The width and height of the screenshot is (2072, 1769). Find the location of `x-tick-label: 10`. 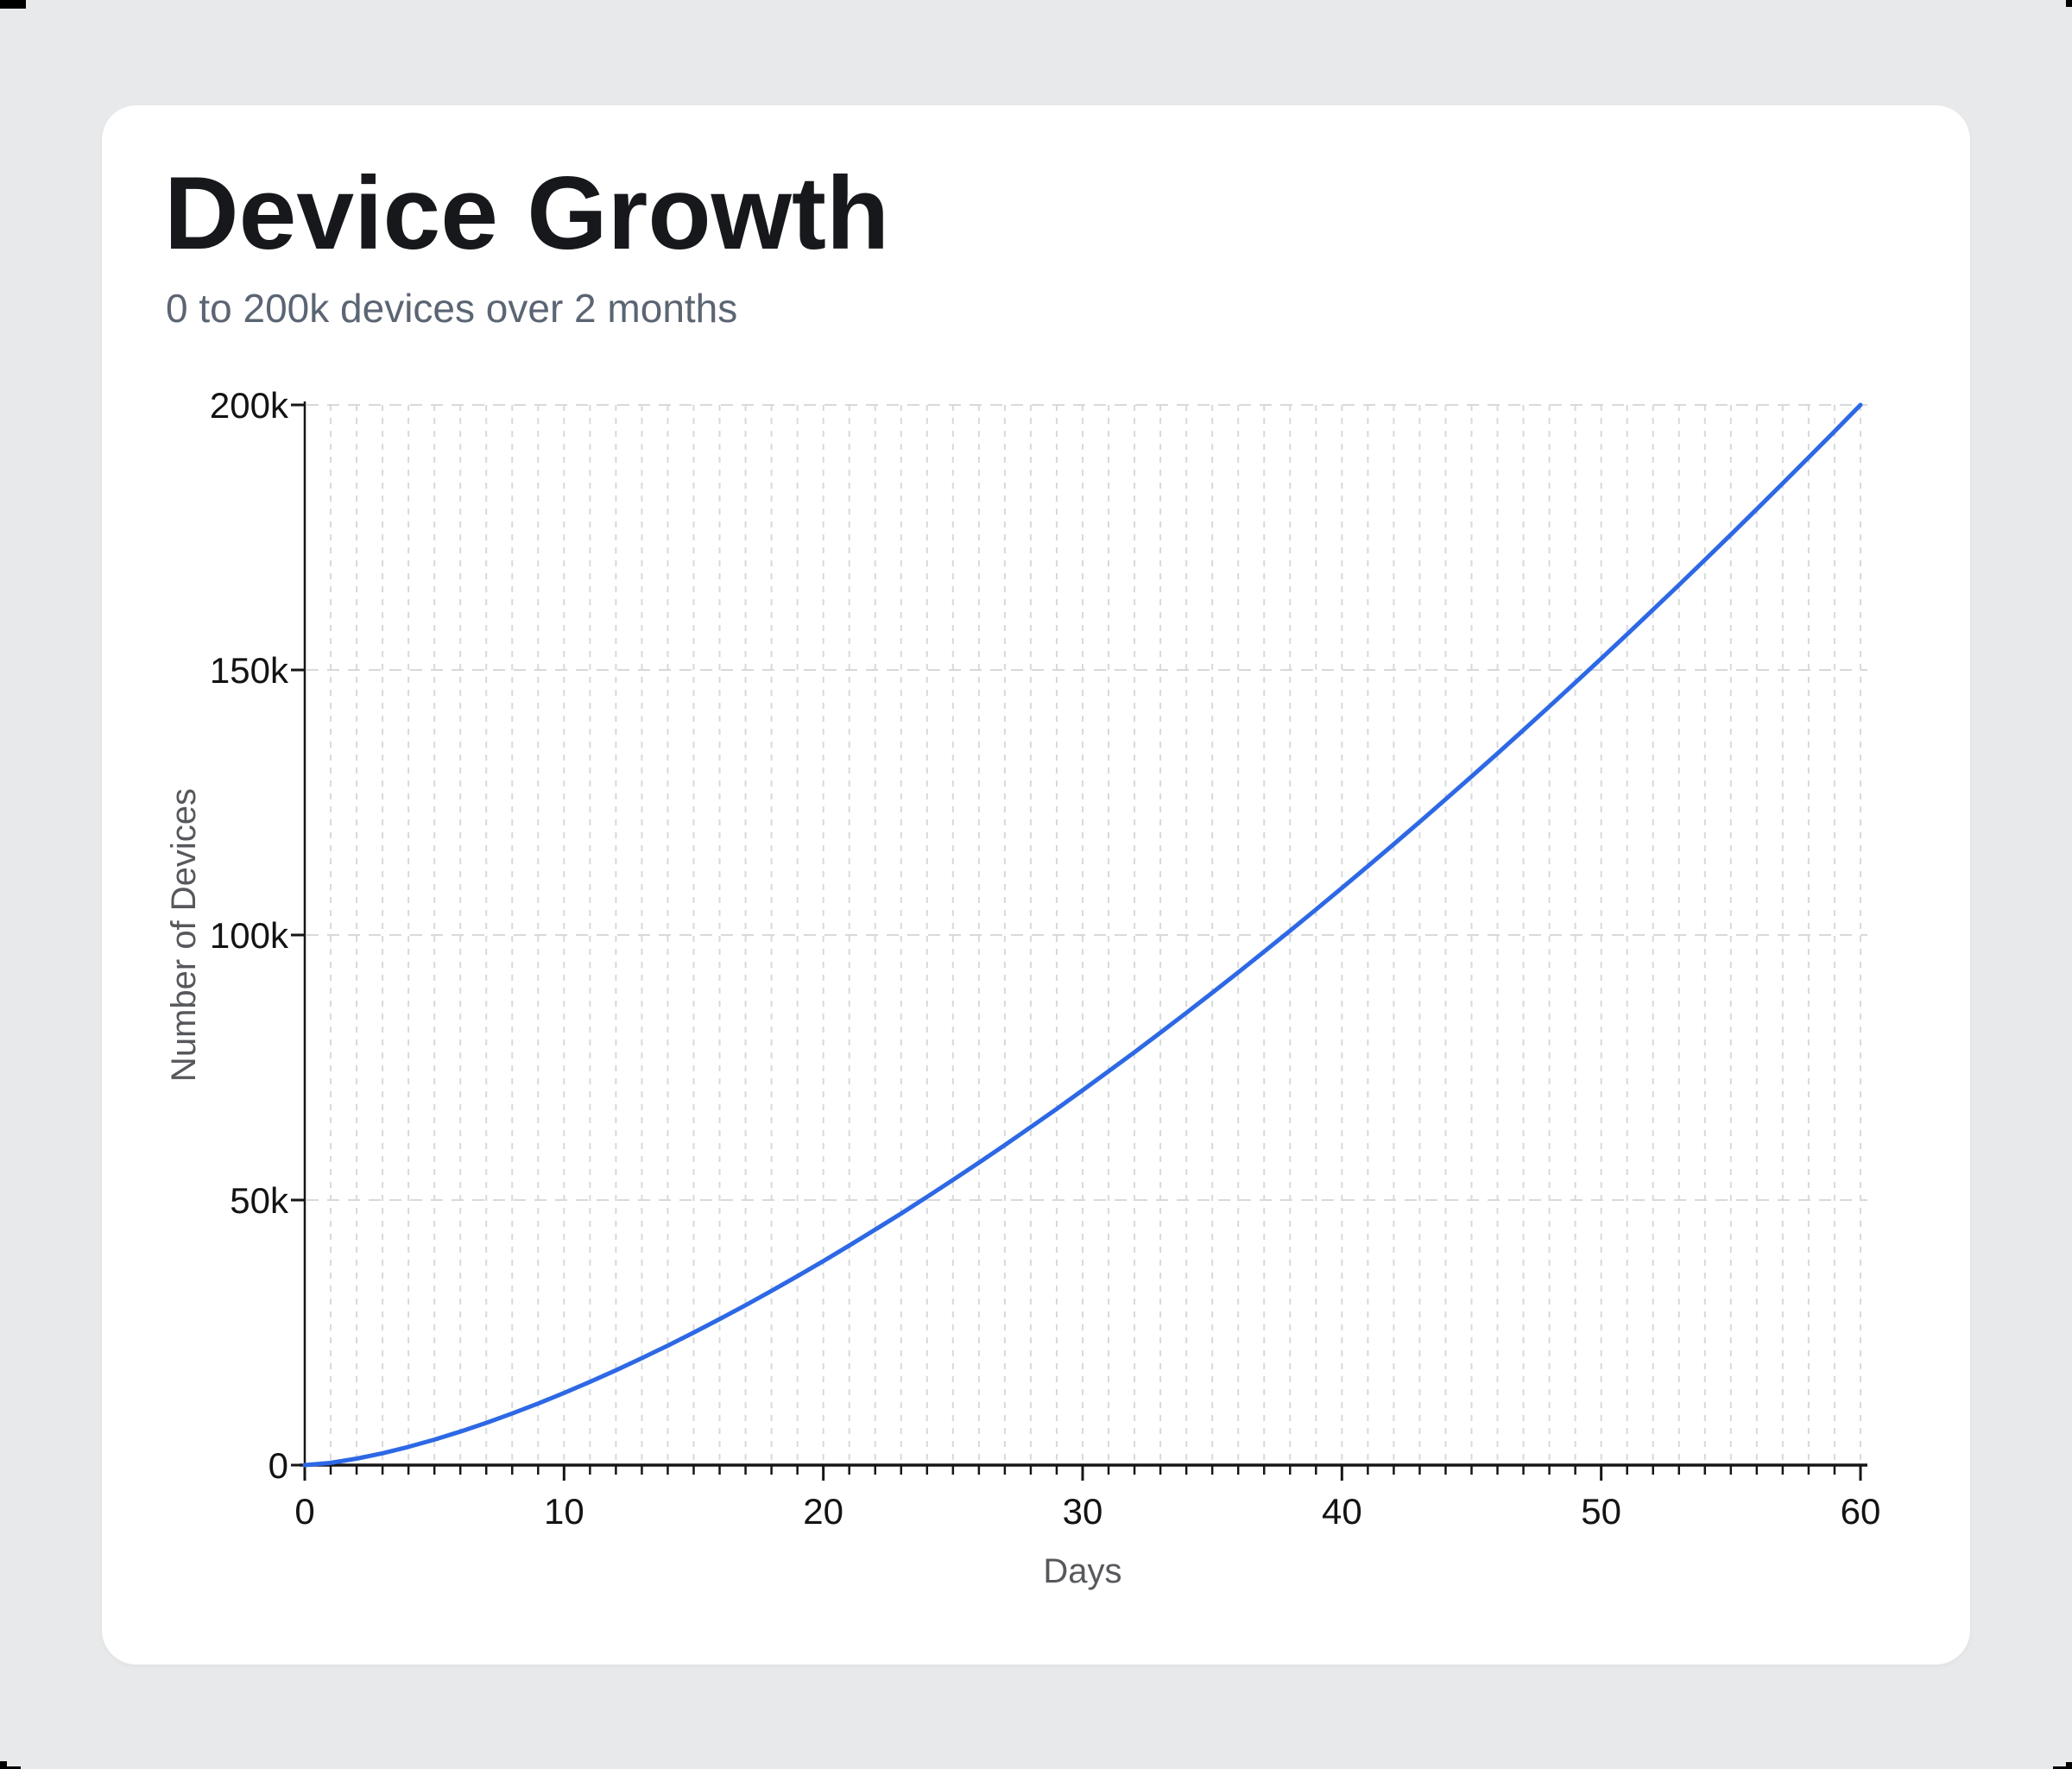

x-tick-label: 10 is located at coordinates (564, 1511).